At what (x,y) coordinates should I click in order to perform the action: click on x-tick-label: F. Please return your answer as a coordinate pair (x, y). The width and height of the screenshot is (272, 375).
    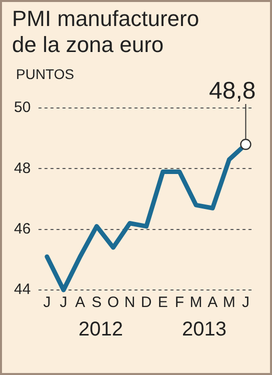
    Looking at the image, I should click on (179, 303).